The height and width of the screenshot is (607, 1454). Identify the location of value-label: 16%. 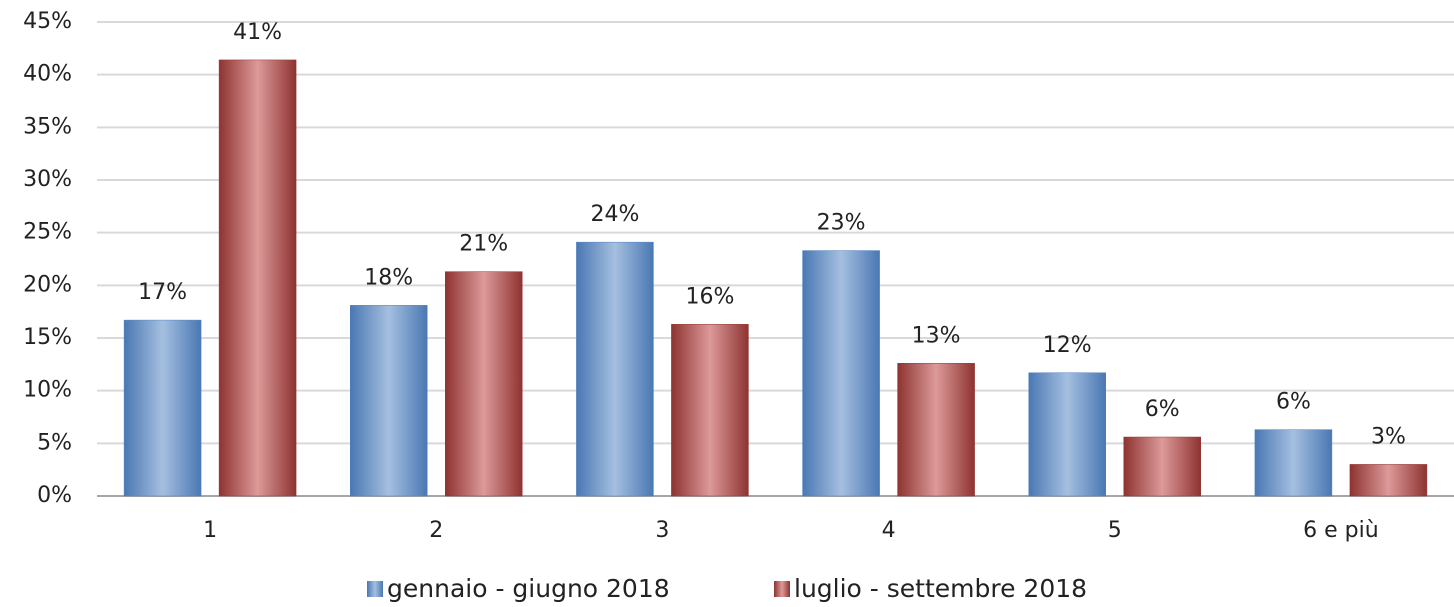
(709, 296).